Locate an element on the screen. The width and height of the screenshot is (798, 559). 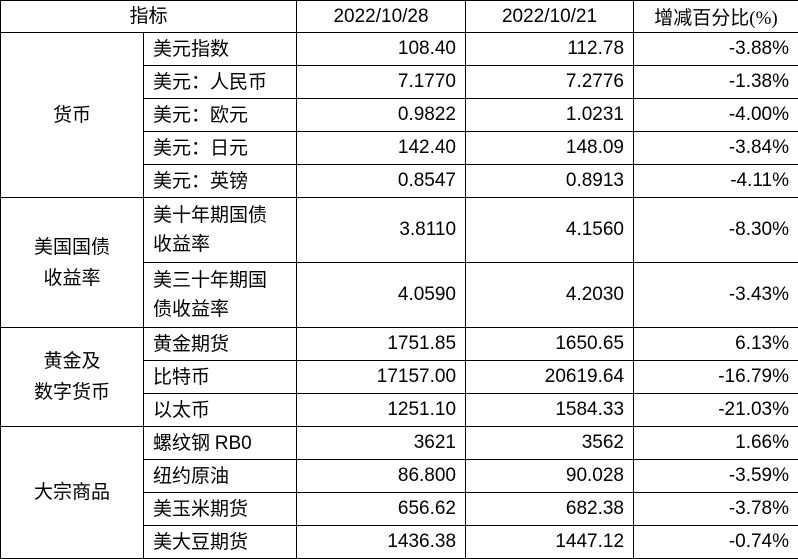
group-label-currency: 货币 is located at coordinates (72, 115).